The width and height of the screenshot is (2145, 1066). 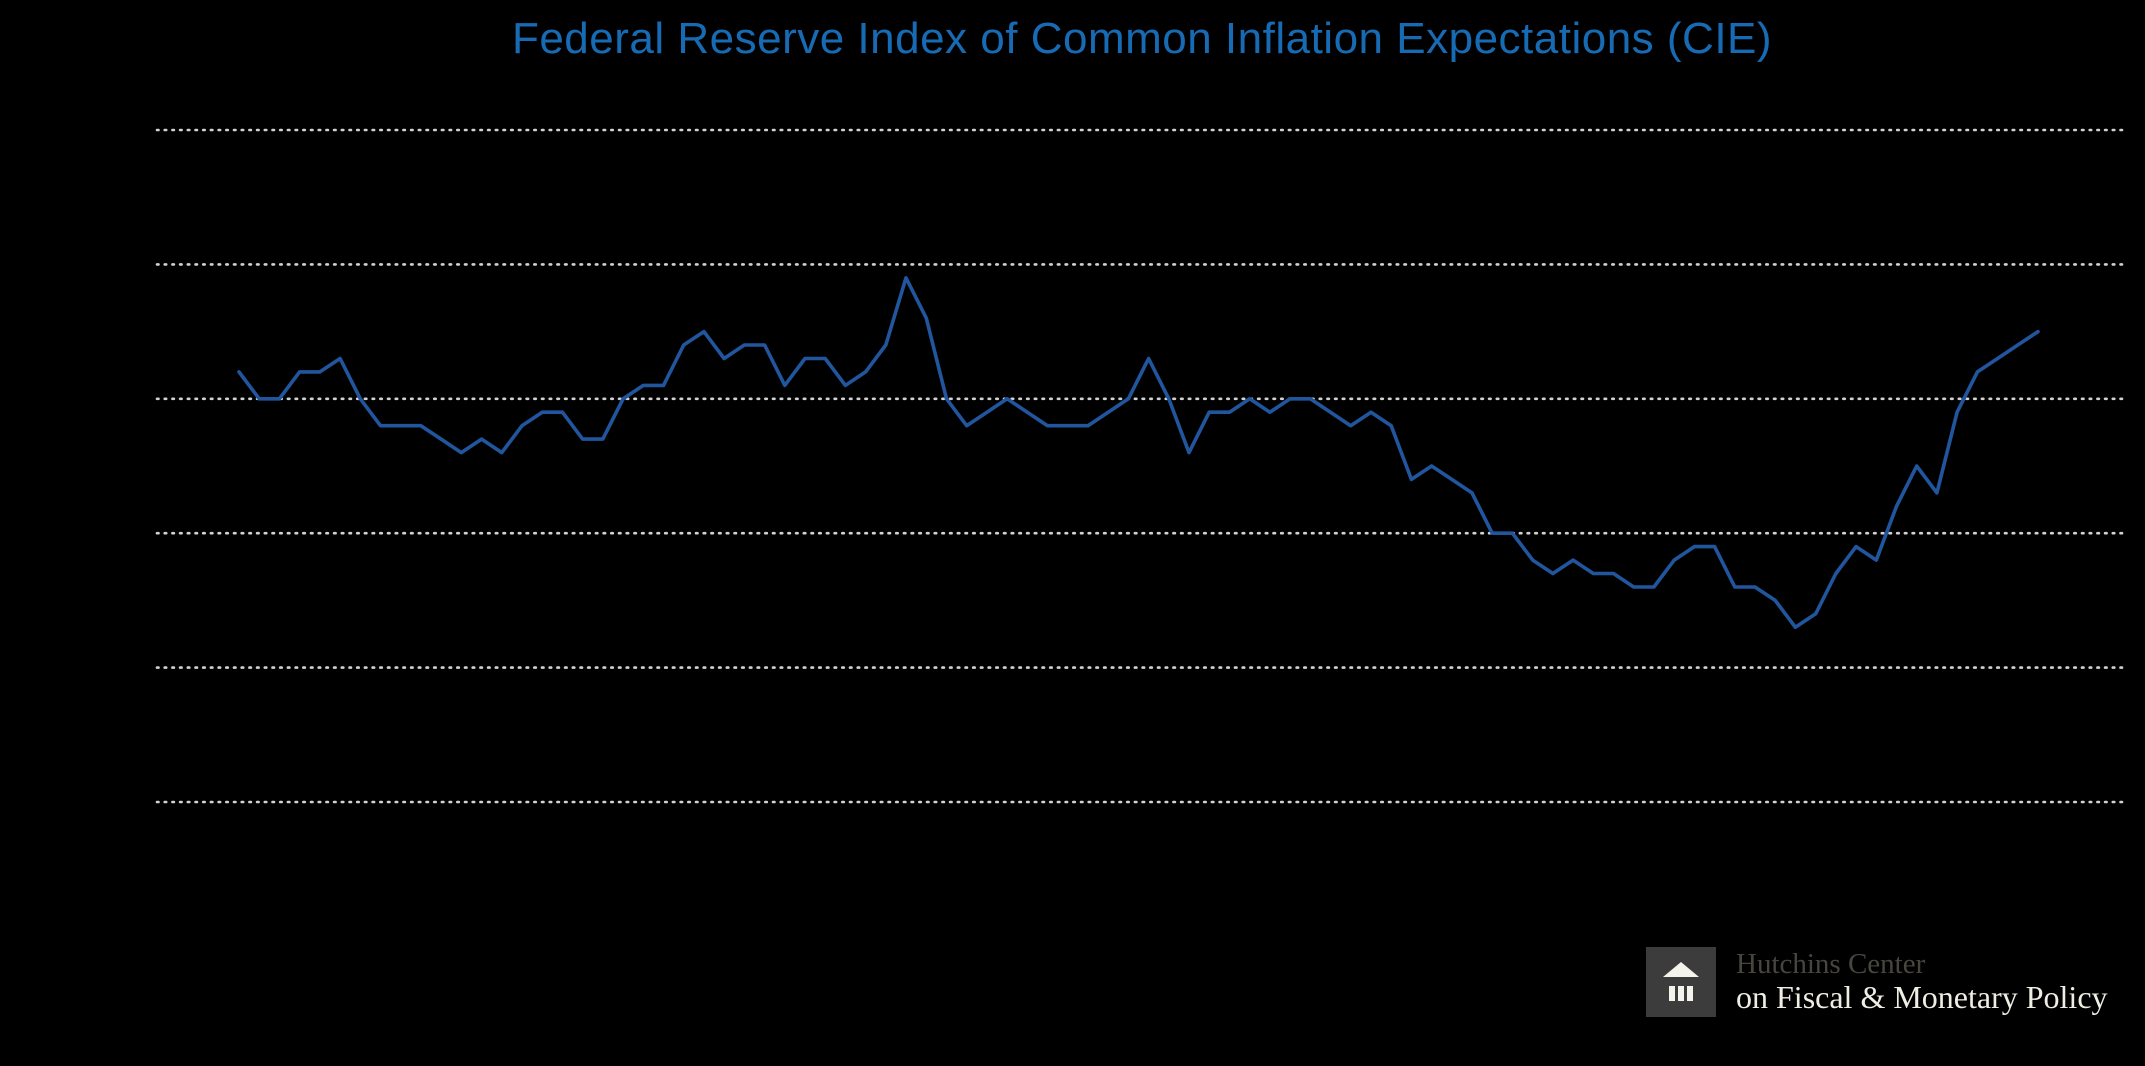 I want to click on building-columns-icon, so click(x=1681, y=982).